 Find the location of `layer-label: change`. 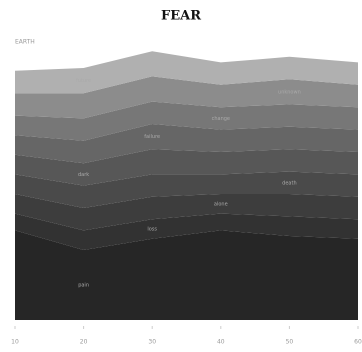

layer-label: change is located at coordinates (221, 119).